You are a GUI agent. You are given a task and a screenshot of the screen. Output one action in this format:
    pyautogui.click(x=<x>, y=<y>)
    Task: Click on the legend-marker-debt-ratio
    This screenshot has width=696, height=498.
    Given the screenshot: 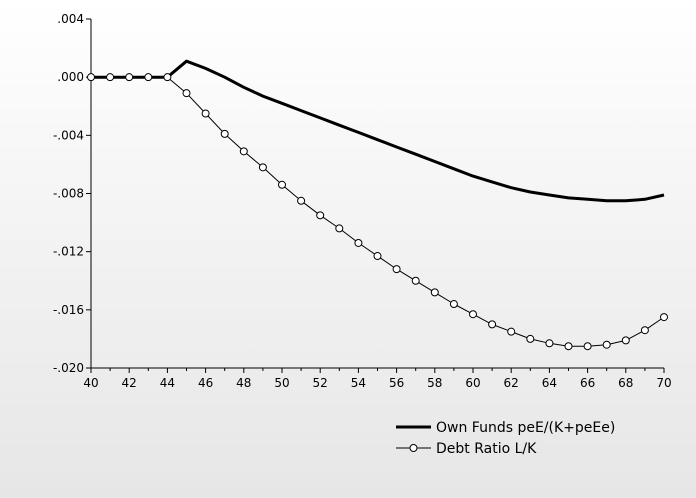 What is the action you would take?
    pyautogui.click(x=413, y=448)
    